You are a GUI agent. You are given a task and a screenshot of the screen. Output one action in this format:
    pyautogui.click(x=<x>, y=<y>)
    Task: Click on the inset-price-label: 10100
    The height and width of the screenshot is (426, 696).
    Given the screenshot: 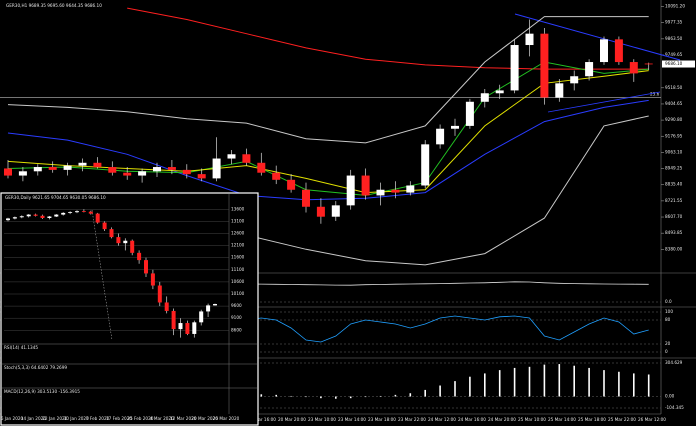 What is the action you would take?
    pyautogui.click(x=238, y=293)
    